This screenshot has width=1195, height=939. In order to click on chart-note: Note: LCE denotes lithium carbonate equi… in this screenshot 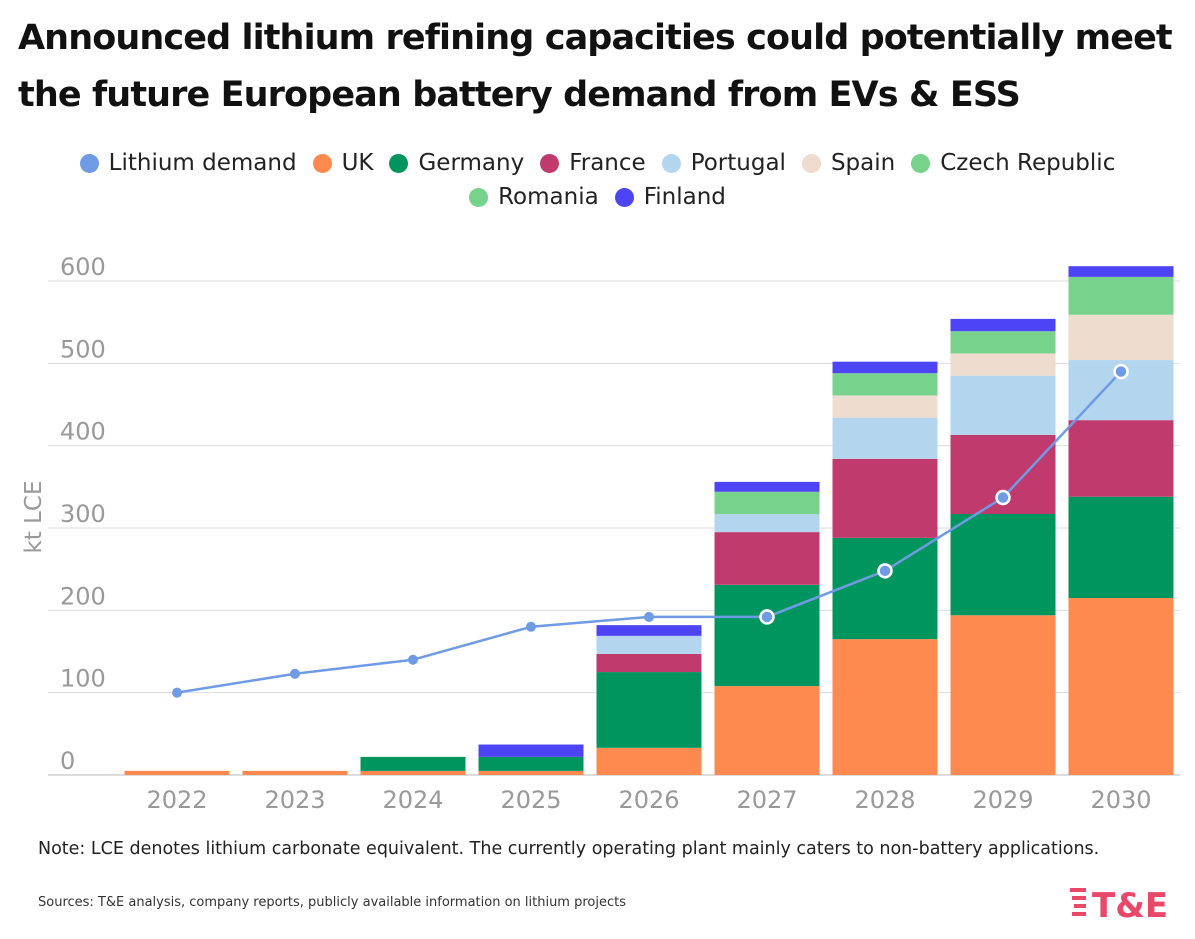, I will do `click(569, 849)`.